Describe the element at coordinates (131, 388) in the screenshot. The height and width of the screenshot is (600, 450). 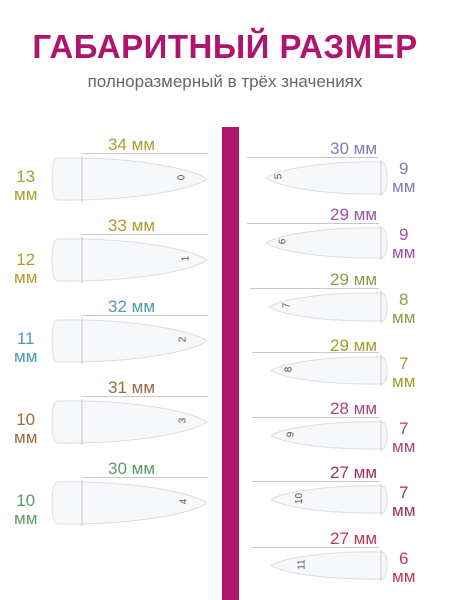
I see `length-label: 31 мм` at that location.